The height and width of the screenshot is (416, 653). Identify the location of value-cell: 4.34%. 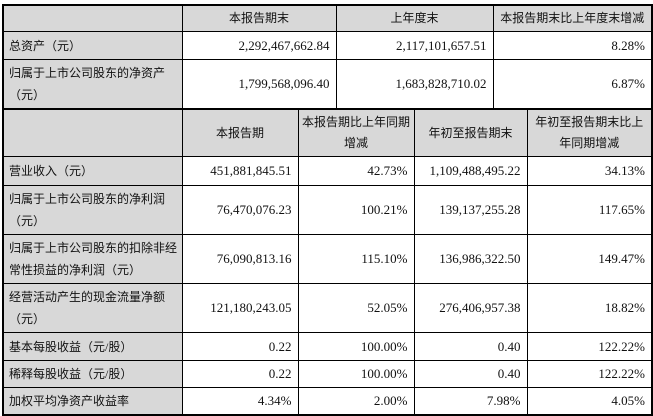
(240, 401).